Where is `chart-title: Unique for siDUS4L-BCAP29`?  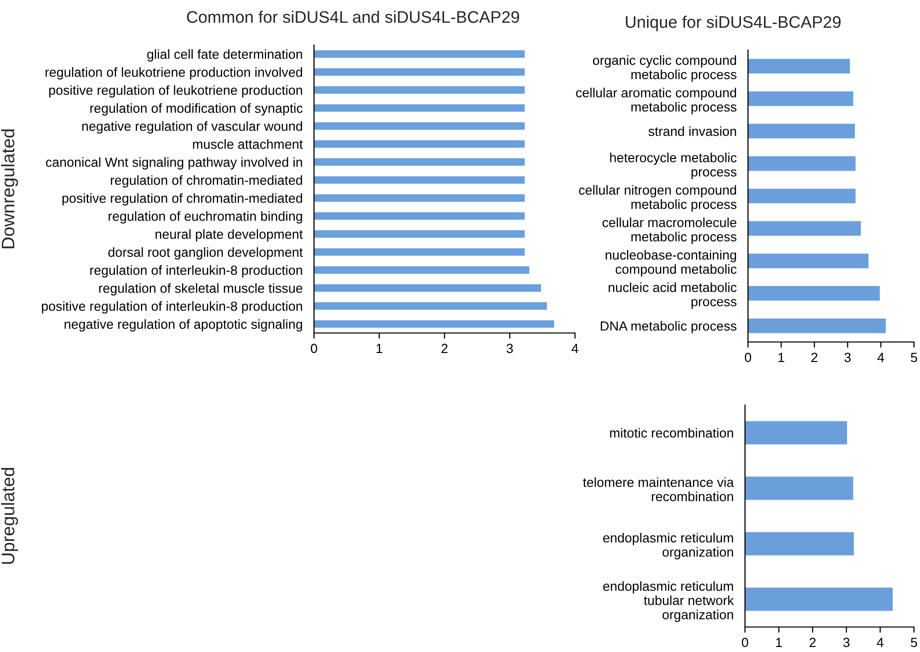
chart-title: Unique for siDUS4L-BCAP29 is located at coordinates (733, 24).